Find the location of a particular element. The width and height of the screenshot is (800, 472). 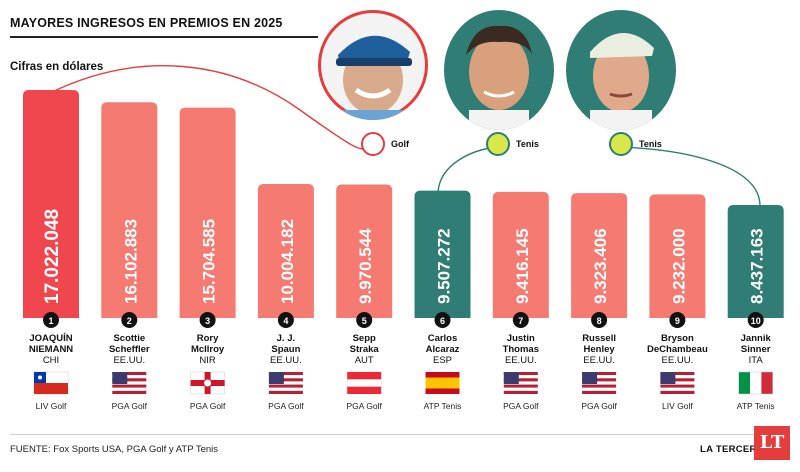

value-label: 10.004.182 is located at coordinates (287, 261).